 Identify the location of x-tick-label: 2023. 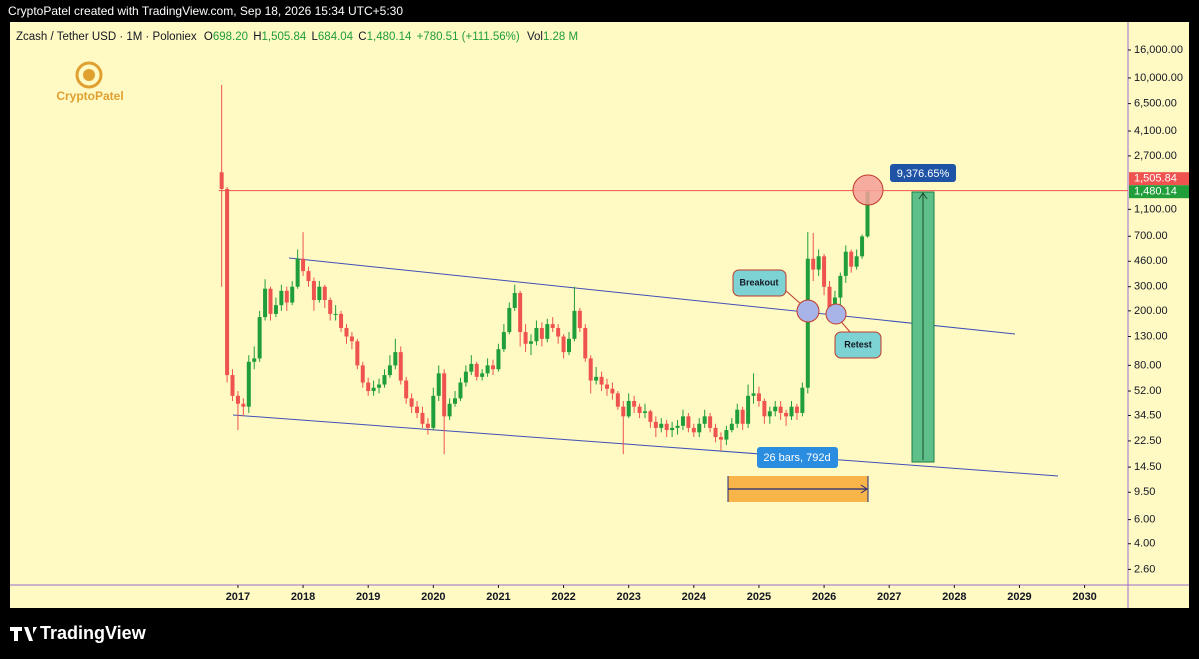
(628, 597).